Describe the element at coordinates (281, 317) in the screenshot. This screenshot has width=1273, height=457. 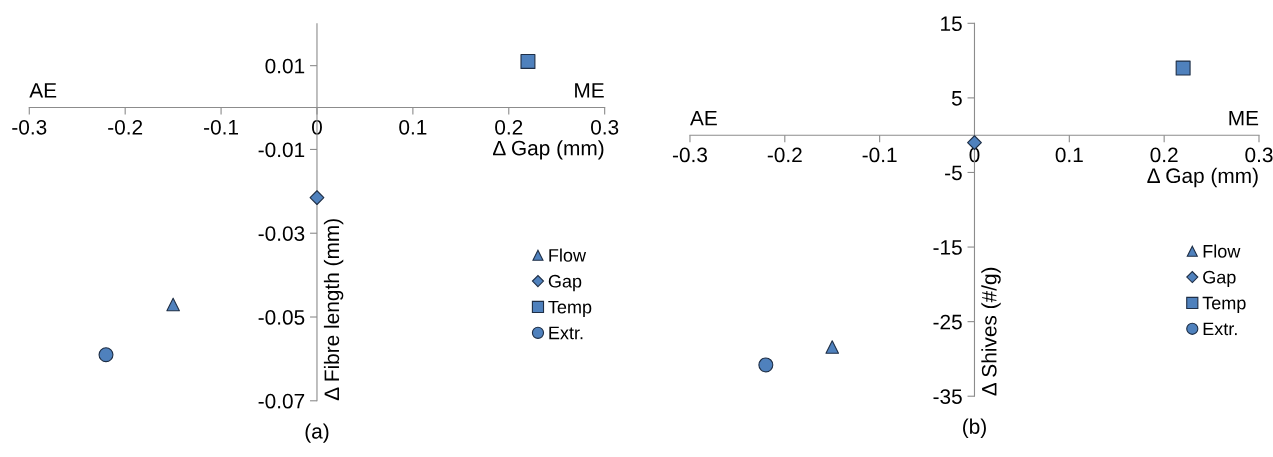
I see `y-tick-label: -0.05` at that location.